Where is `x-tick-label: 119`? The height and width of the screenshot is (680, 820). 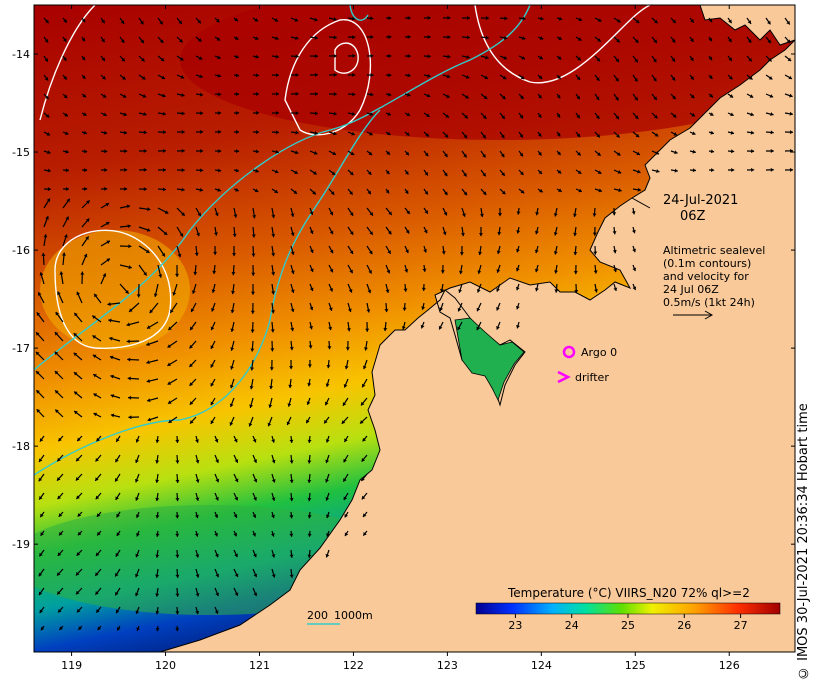
x-tick-label: 119 is located at coordinates (71, 665).